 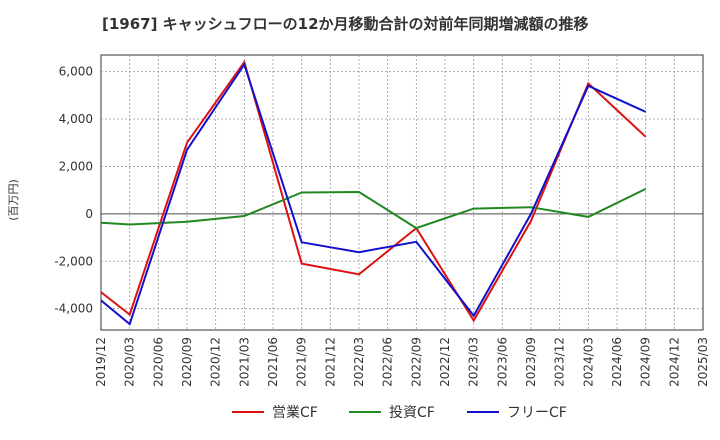 I want to click on x-tick-label: 2020/12, so click(x=216, y=362).